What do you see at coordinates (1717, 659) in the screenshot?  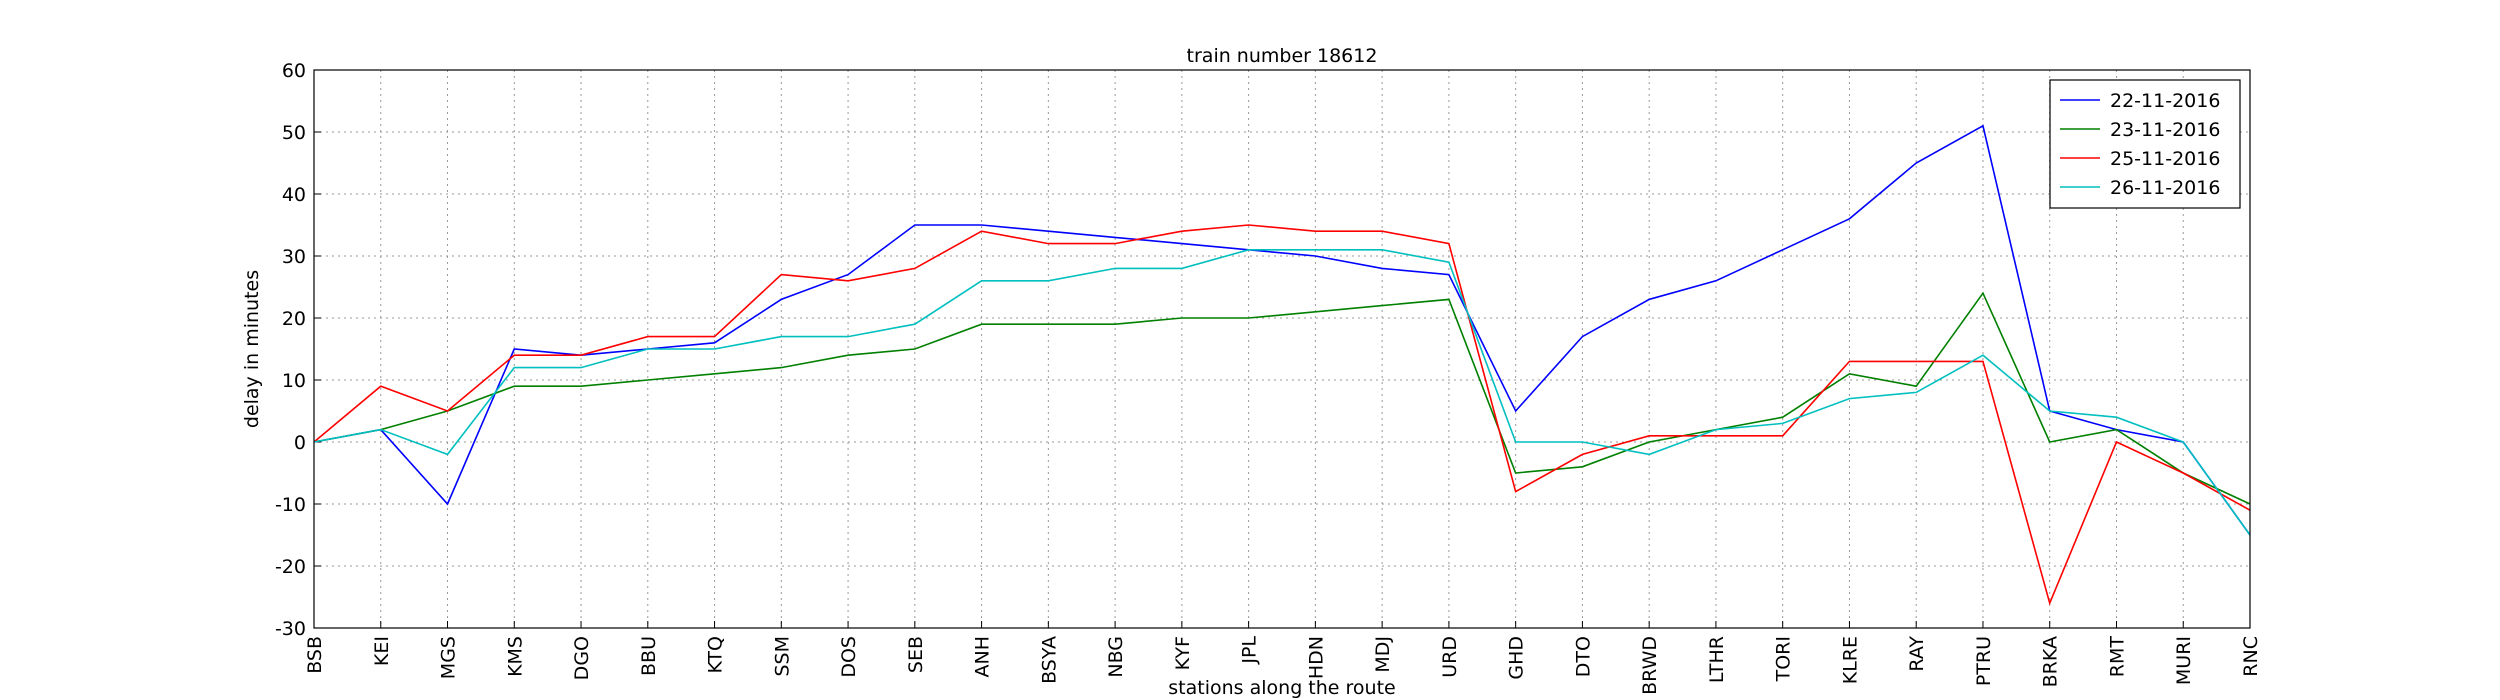 I see `x-tick-label: LTHR` at bounding box center [1717, 659].